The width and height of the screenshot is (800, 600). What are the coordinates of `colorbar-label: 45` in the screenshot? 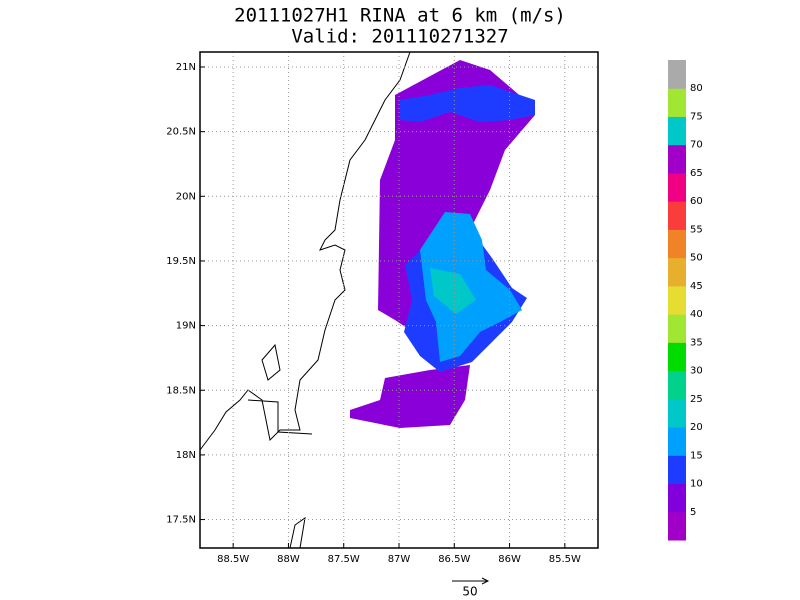 It's located at (696, 286).